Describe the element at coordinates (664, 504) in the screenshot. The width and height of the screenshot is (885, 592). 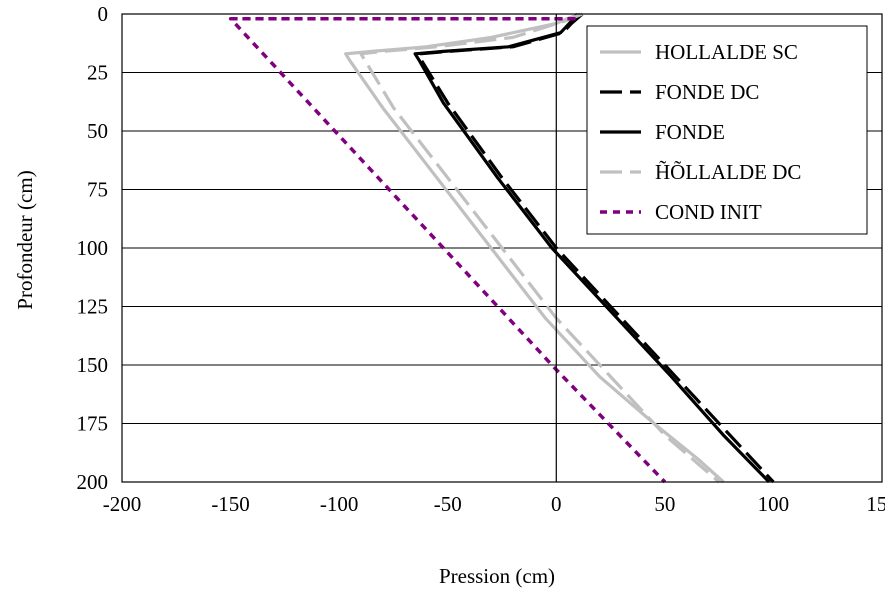
I see `x-tick-label: 50` at that location.